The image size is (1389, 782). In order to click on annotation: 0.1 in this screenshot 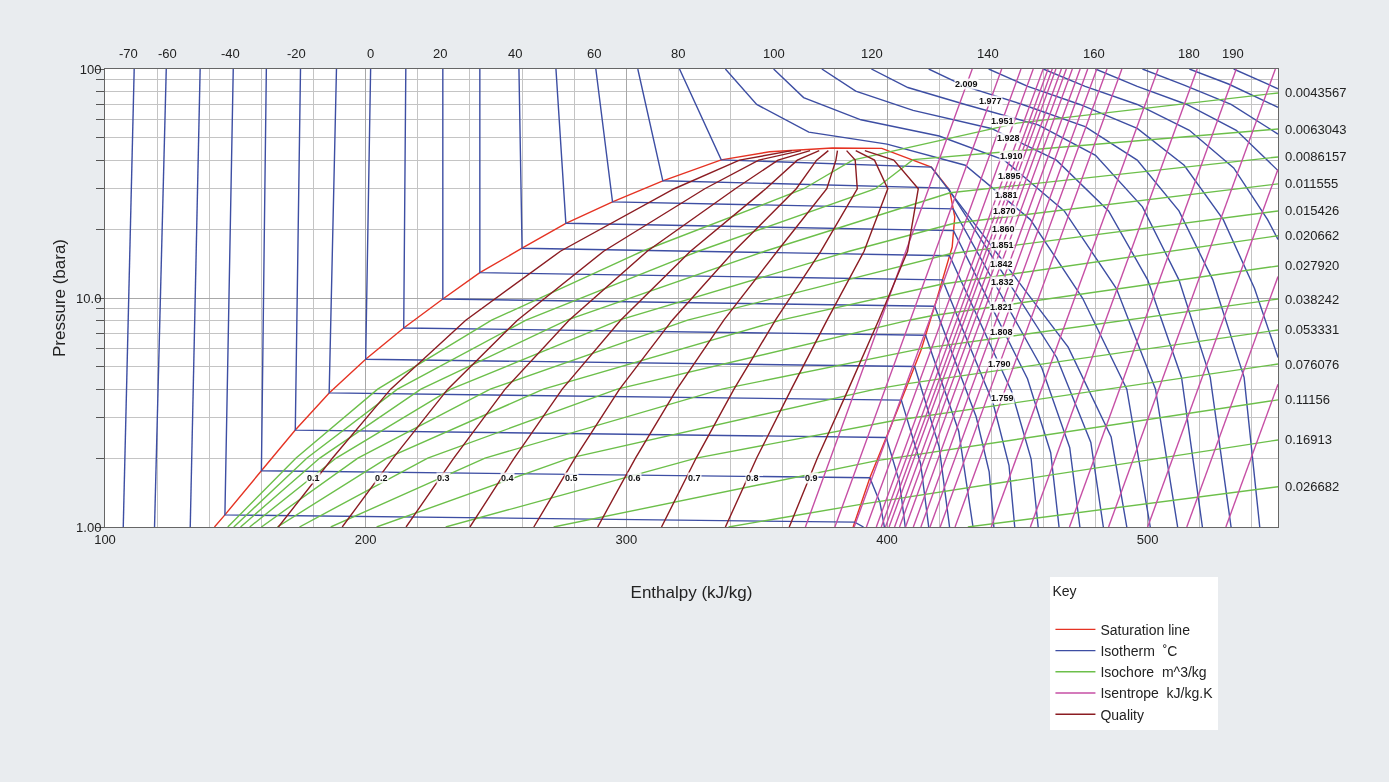, I will do `click(313, 478)`.